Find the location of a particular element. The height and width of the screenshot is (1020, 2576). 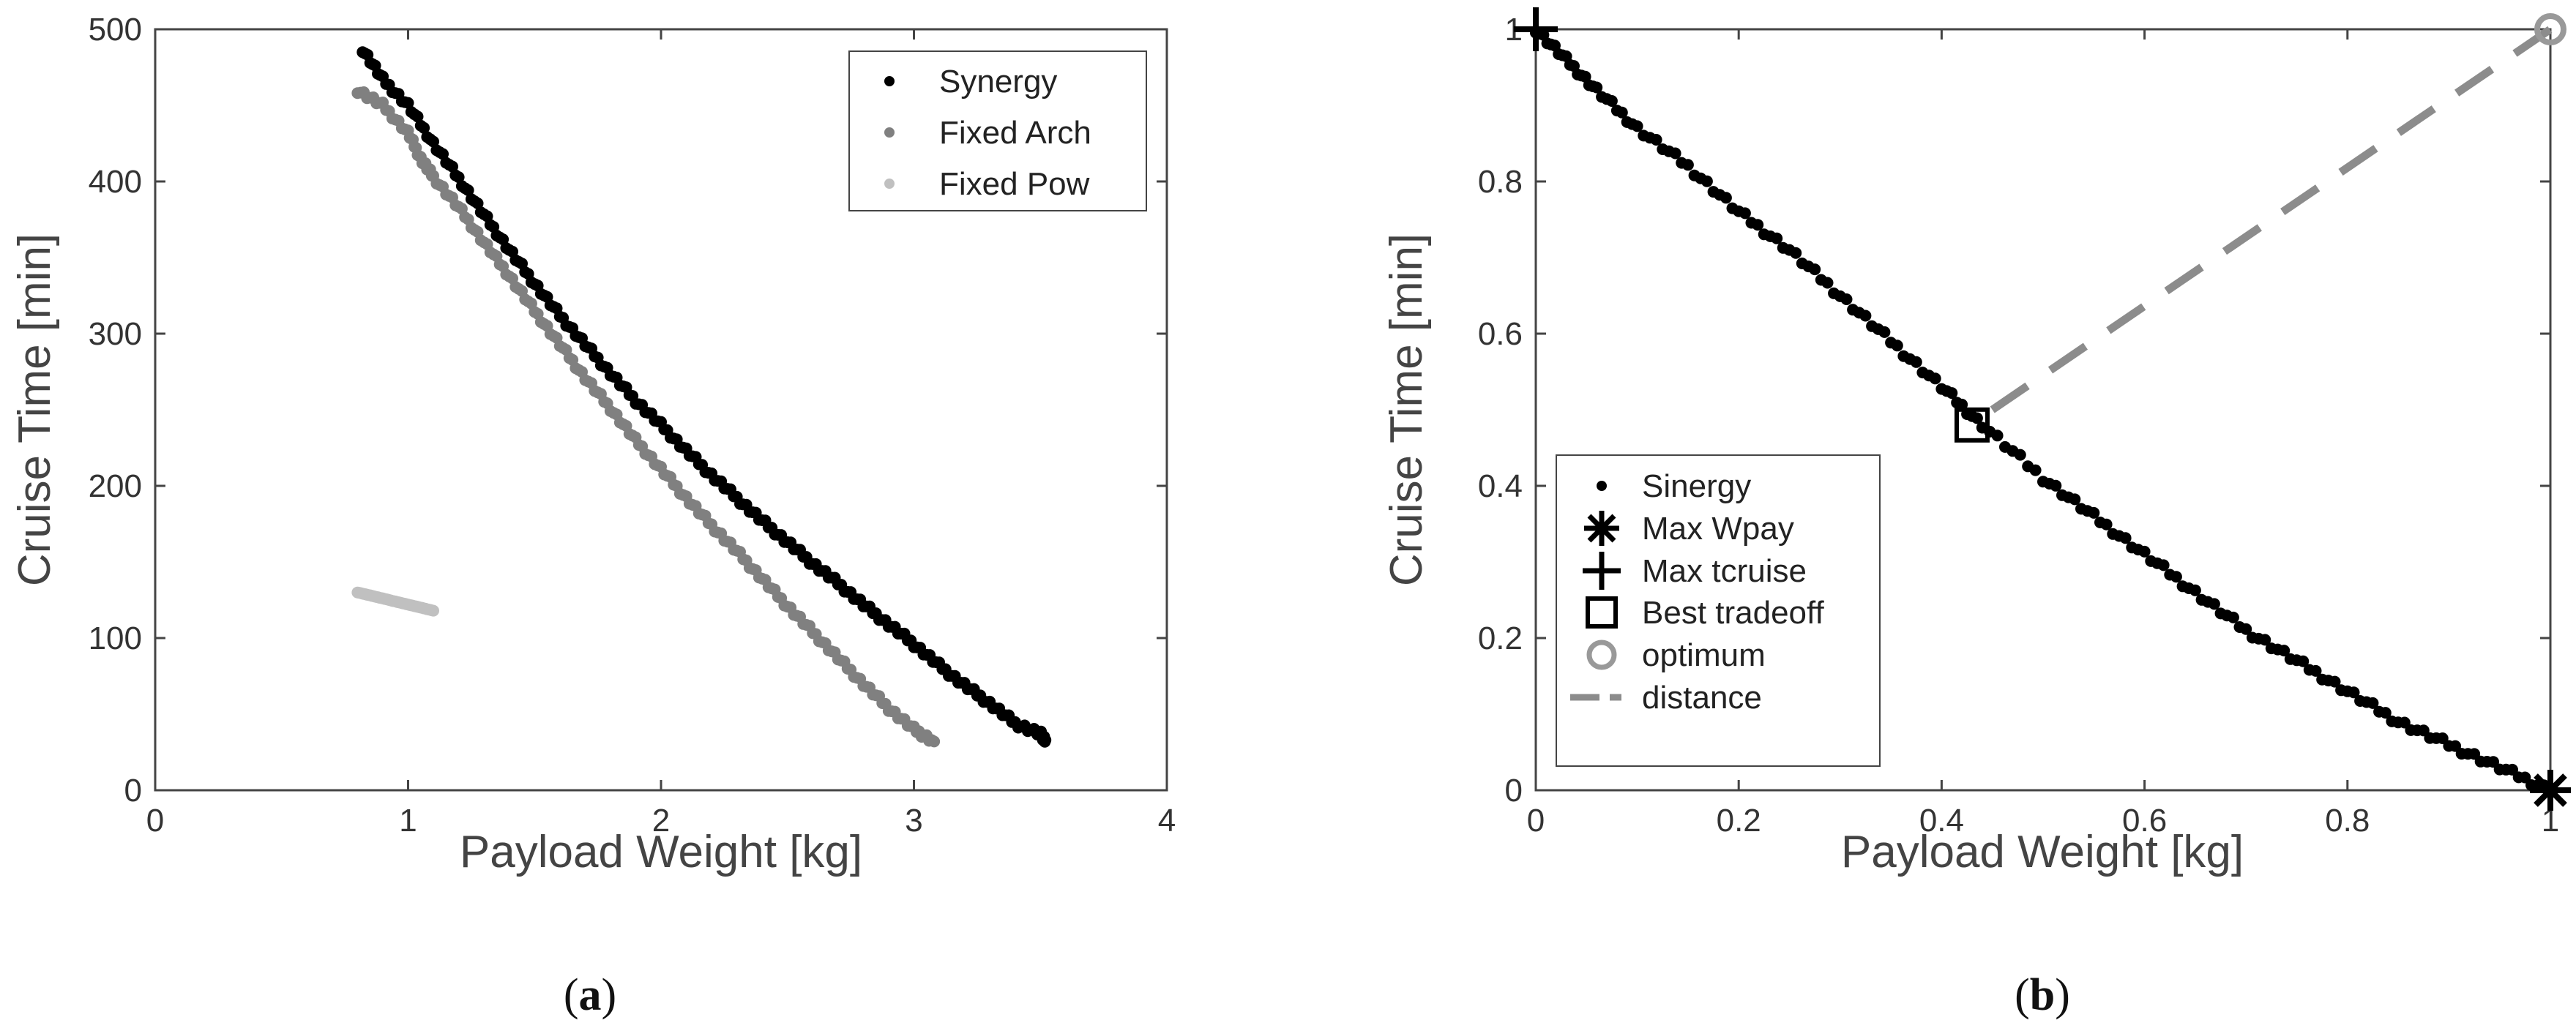

y-axis-label-a: Cruise Time [min] is located at coordinates (35, 409).